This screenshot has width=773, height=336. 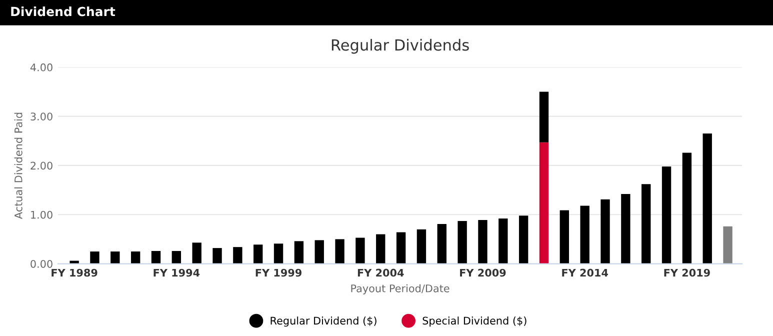 What do you see at coordinates (177, 272) in the screenshot?
I see `x-tick-label: FY 1994` at bounding box center [177, 272].